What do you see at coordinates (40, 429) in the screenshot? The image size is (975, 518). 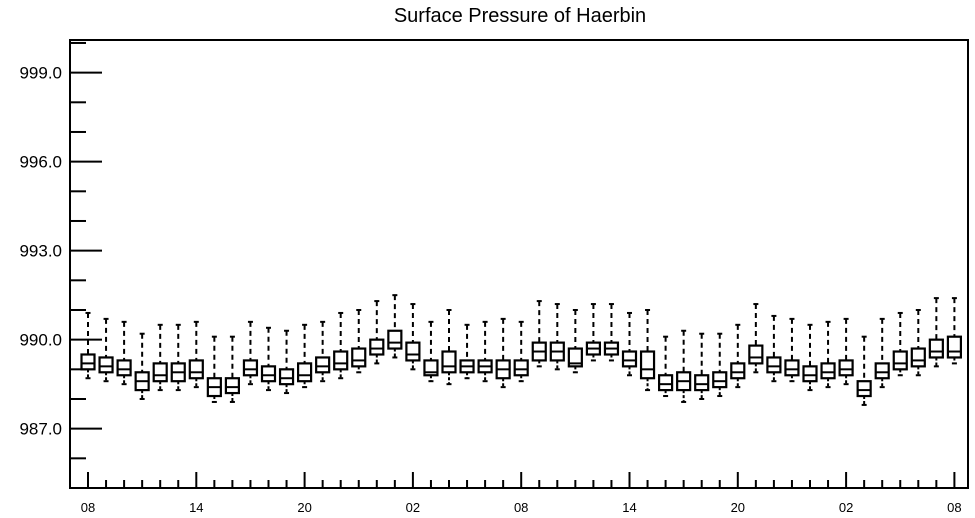 I see `y-tick-label: 987.0` at bounding box center [40, 429].